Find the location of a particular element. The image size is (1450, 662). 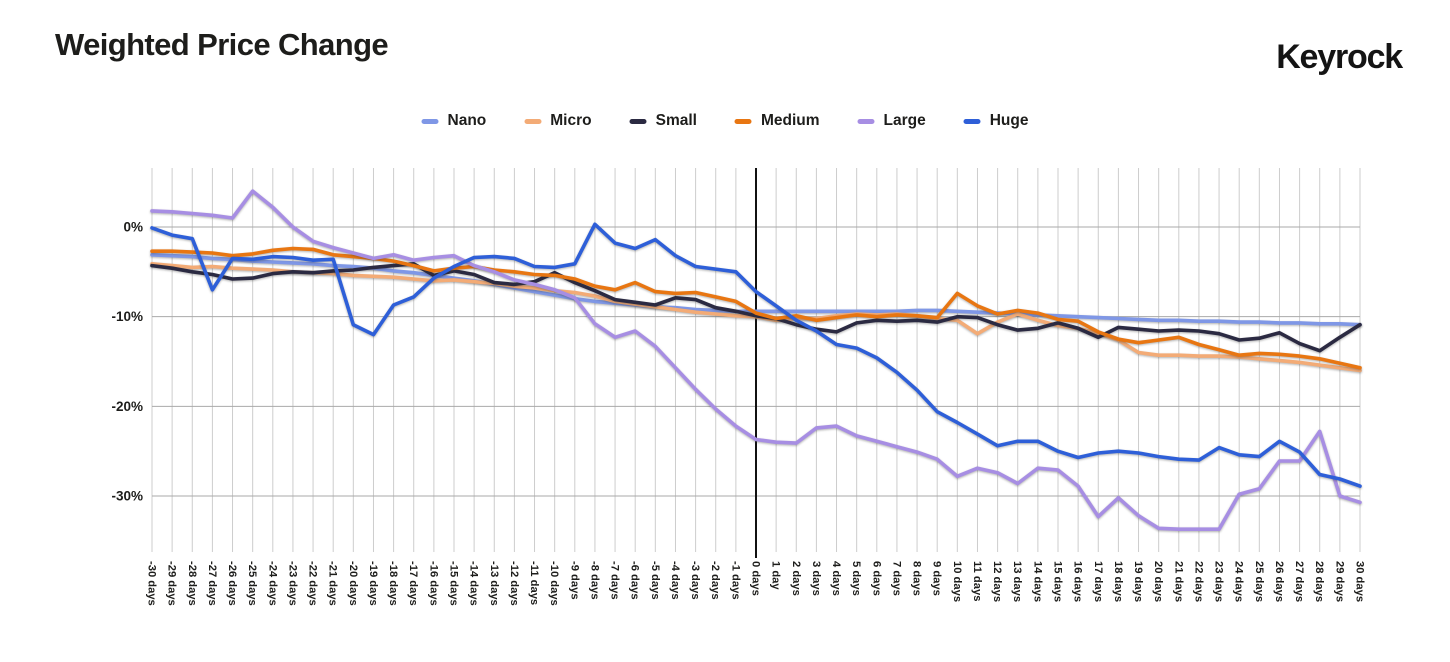

x-axis-tick-label: -23 days is located at coordinates (292, 583).